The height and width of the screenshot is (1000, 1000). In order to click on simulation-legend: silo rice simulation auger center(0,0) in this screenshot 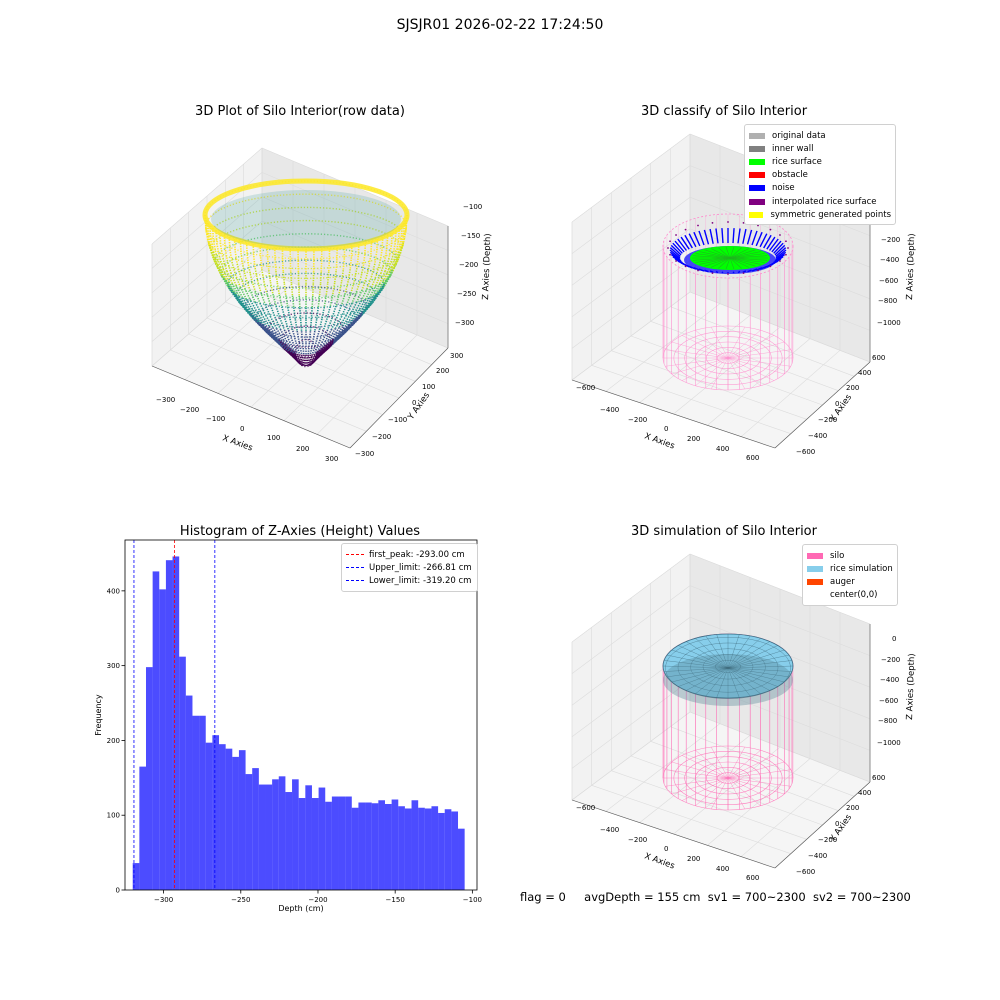, I will do `click(850, 575)`.